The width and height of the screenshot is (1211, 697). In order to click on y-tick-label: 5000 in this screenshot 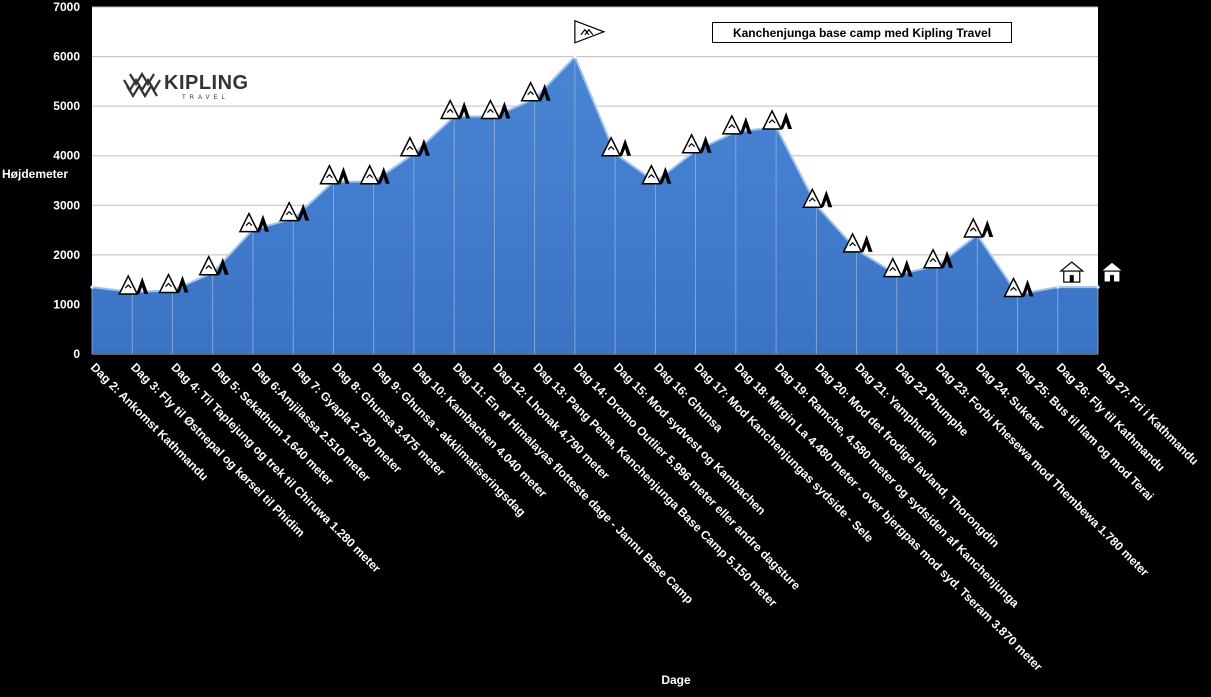, I will do `click(66, 106)`.